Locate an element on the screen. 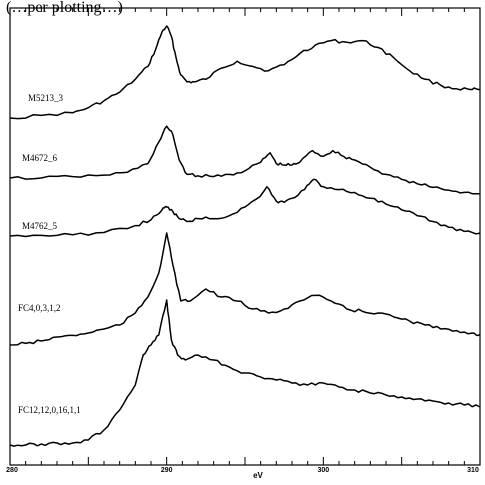 The width and height of the screenshot is (485, 485). x-tick-label-3: 300 is located at coordinates (323, 470).